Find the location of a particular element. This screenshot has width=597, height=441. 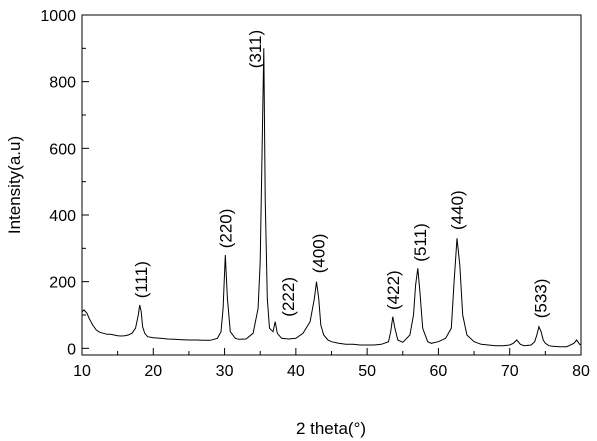

y-tick-label: 600 is located at coordinates (62, 149).